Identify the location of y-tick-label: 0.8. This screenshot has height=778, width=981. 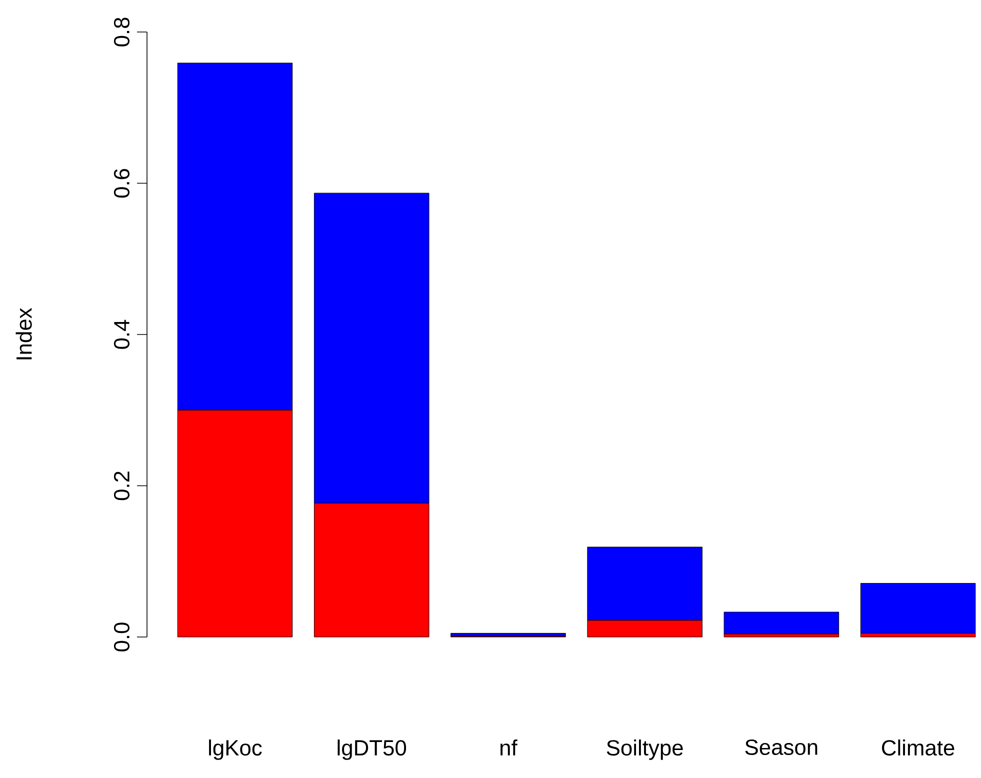
(122, 32).